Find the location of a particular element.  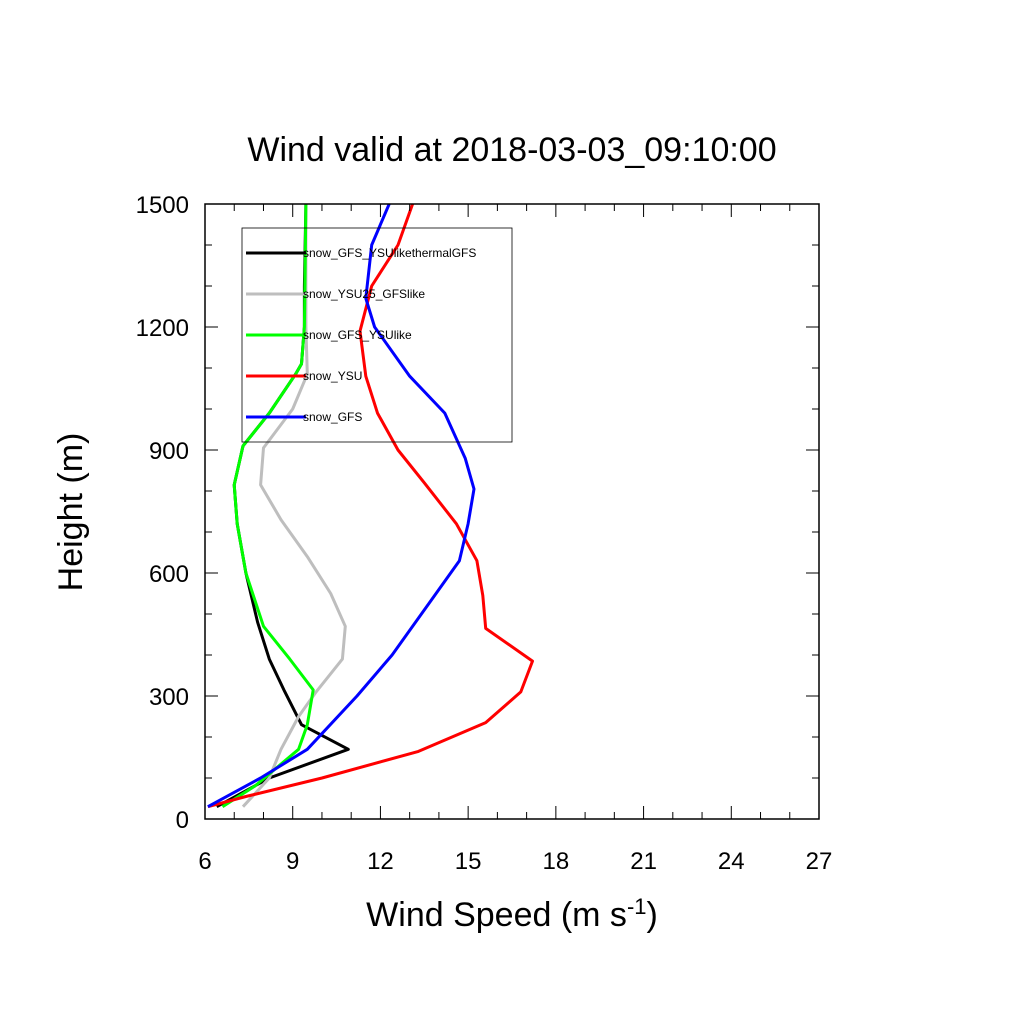

legend-label-4: snow_GFS is located at coordinates (332, 417).